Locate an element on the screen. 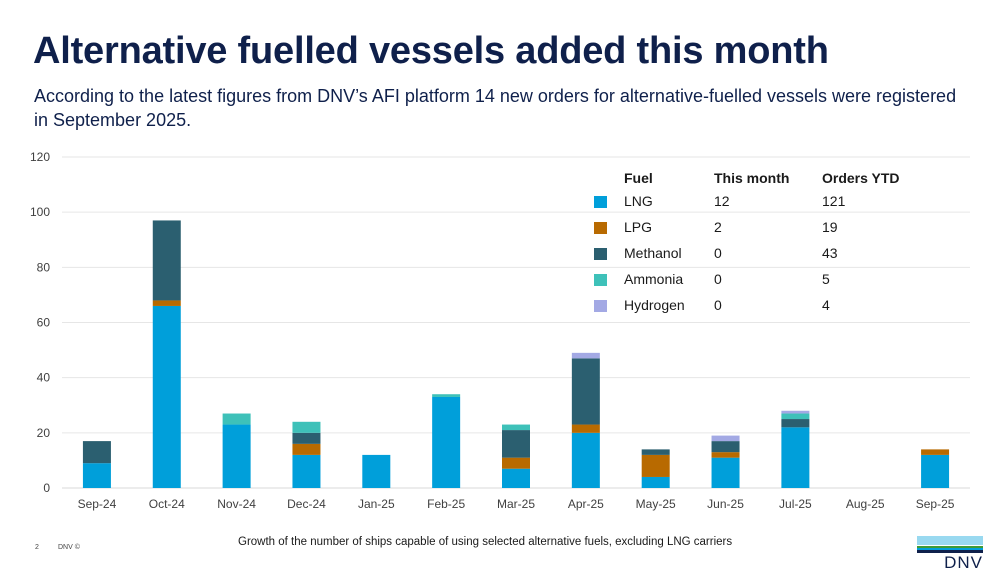  bar-jun-25-methanol is located at coordinates (725, 447).